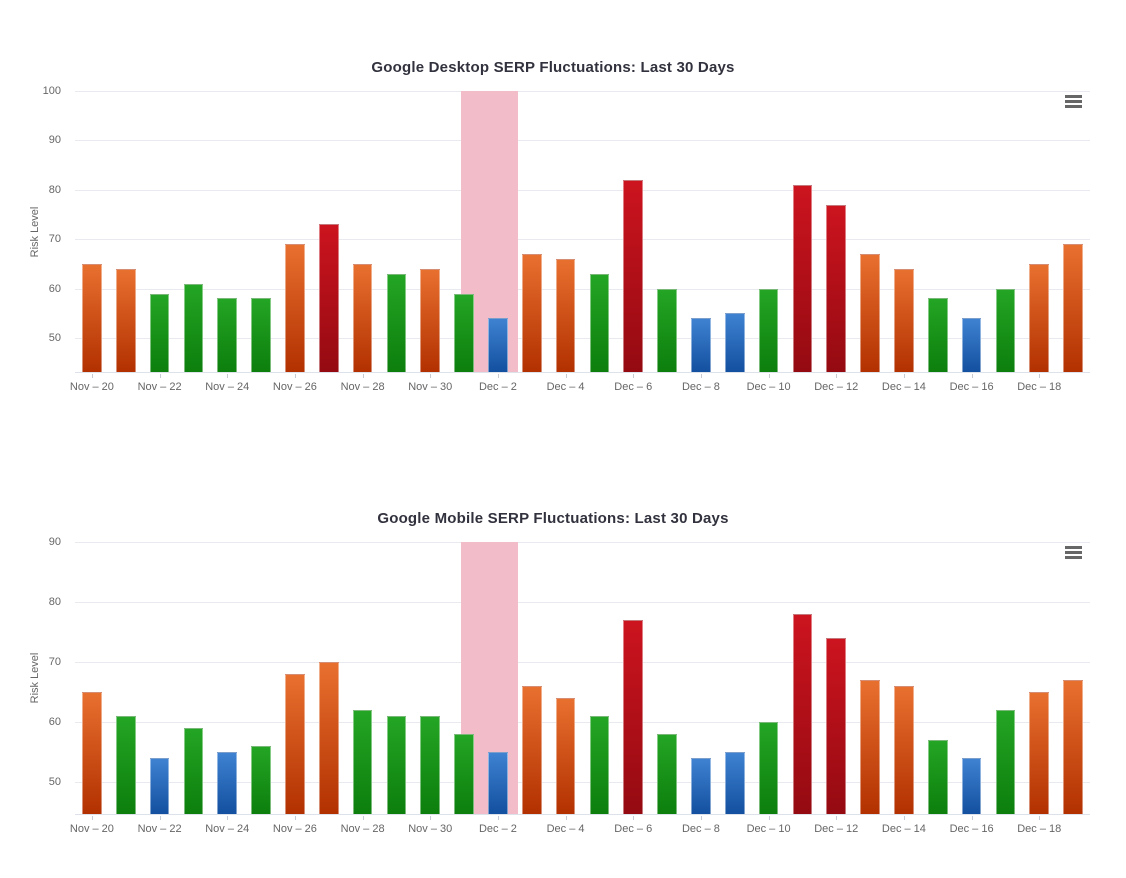 This screenshot has height=878, width=1126. Describe the element at coordinates (430, 829) in the screenshot. I see `x-axis-label: Nov – 30` at that location.